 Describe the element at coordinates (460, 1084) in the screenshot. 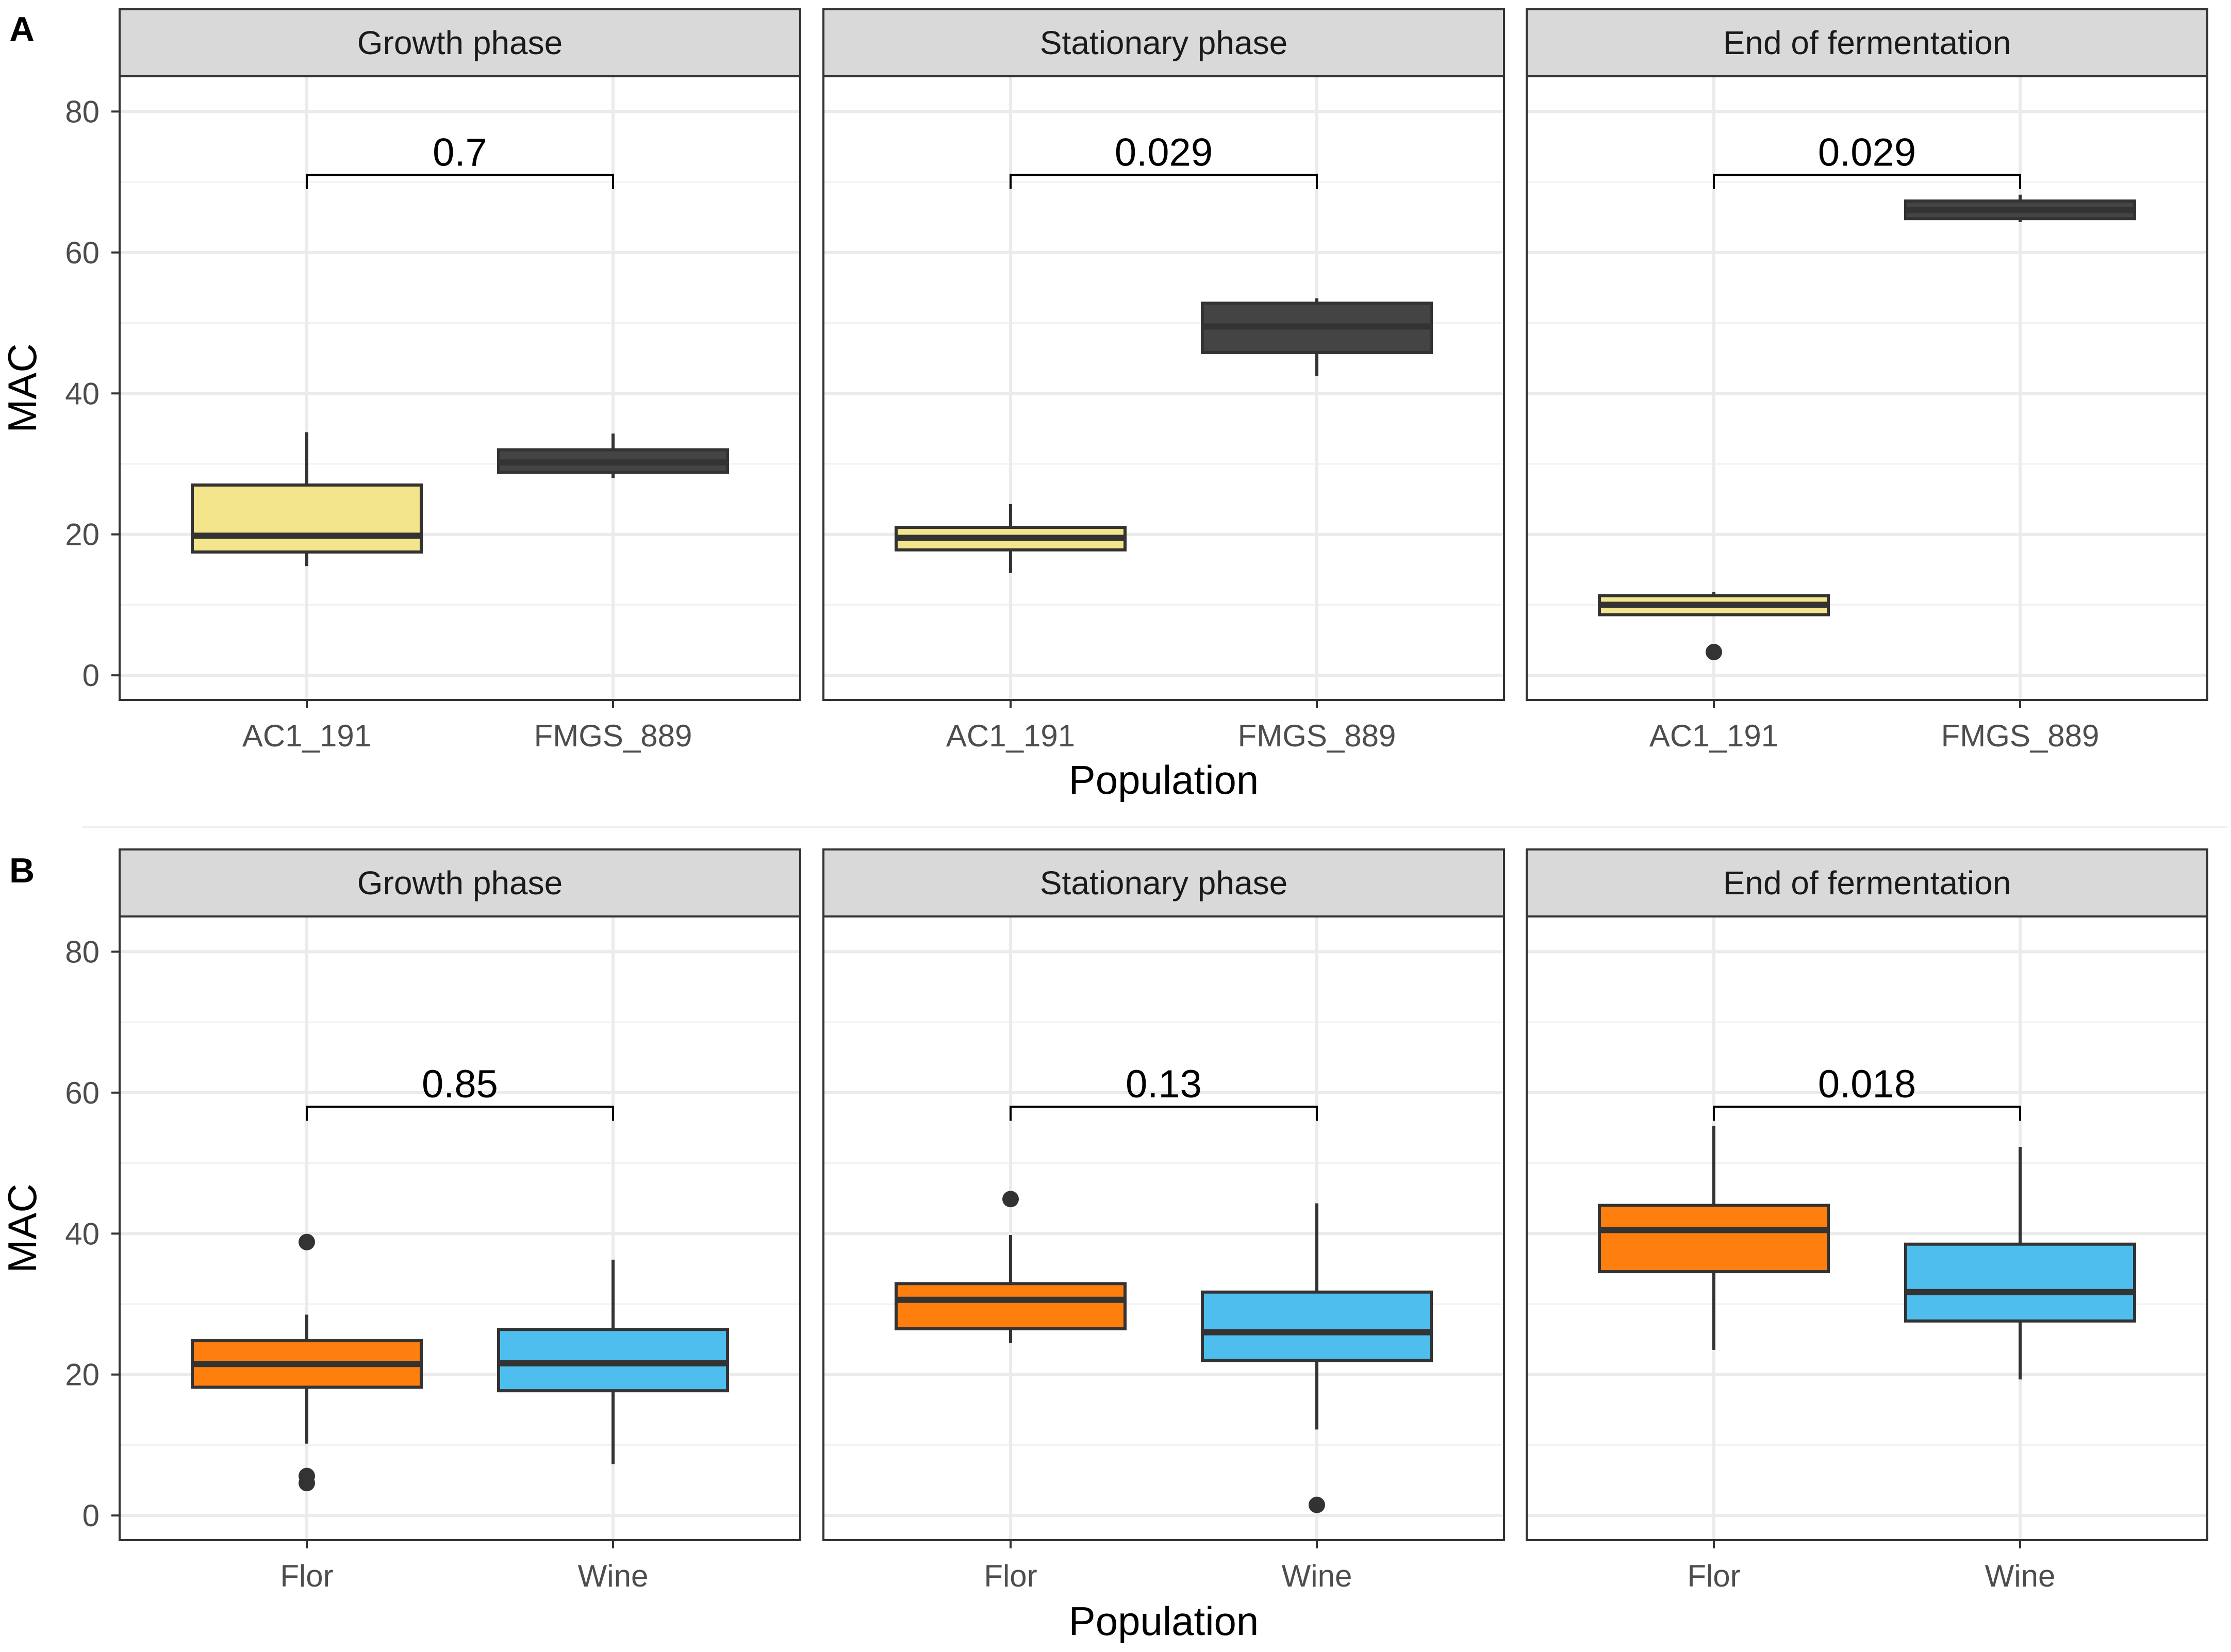

I see `p-value-label: 0.85` at that location.